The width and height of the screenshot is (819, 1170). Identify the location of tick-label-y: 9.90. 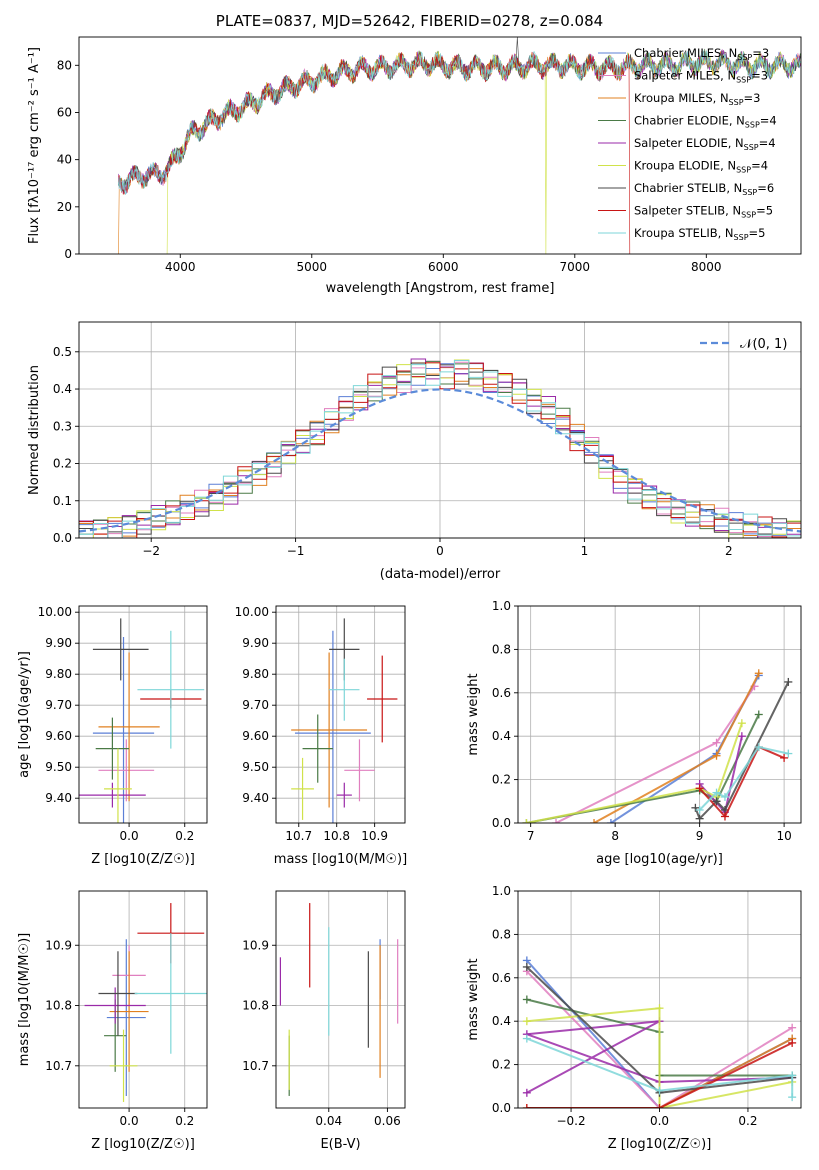
(58, 643).